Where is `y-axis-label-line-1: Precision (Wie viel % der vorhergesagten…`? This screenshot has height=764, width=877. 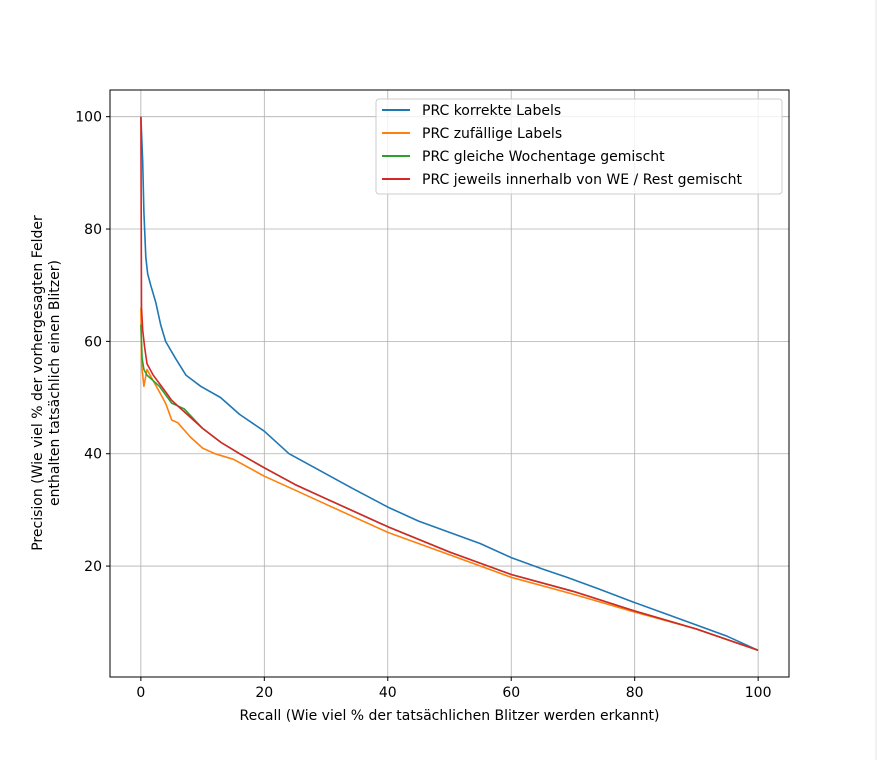 y-axis-label-line-1: Precision (Wie viel % der vorhergesagten… is located at coordinates (38, 383).